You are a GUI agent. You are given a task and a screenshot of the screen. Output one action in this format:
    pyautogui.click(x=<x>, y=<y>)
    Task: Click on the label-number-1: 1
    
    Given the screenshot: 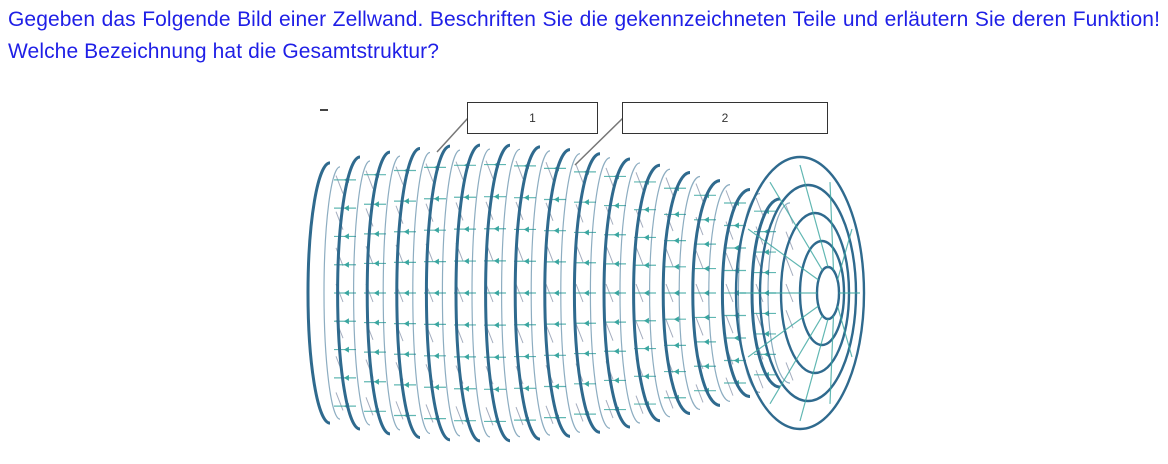 What is the action you would take?
    pyautogui.click(x=532, y=118)
    